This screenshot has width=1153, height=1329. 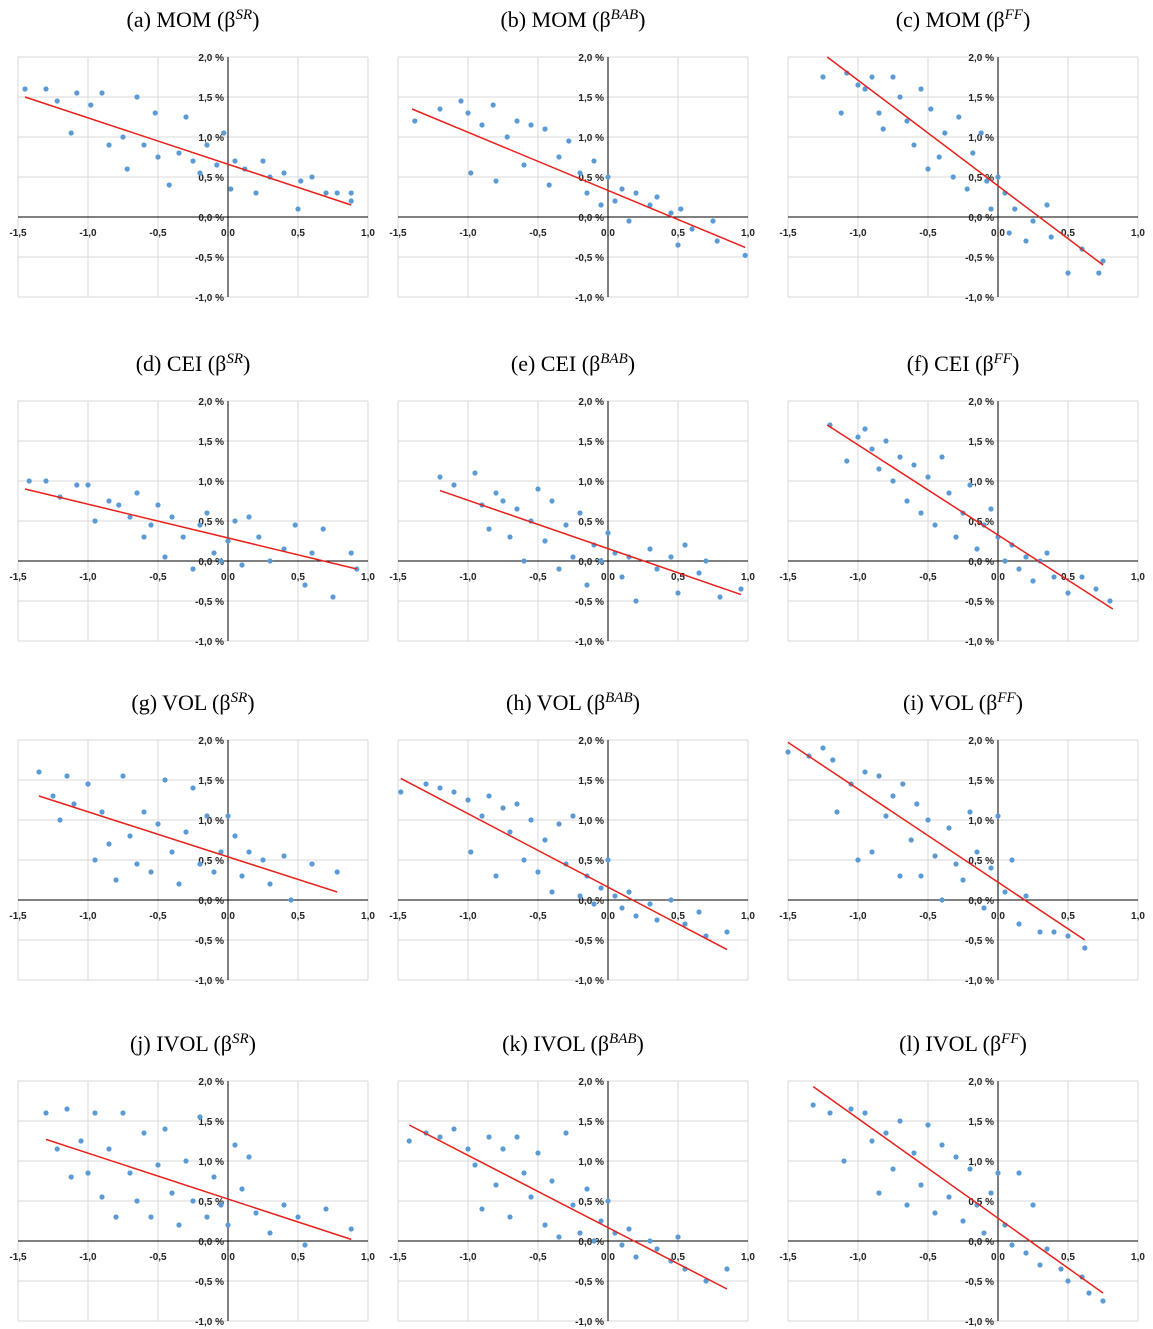 I want to click on panel-title: (k) IVOL (βBAB), so click(x=573, y=1043).